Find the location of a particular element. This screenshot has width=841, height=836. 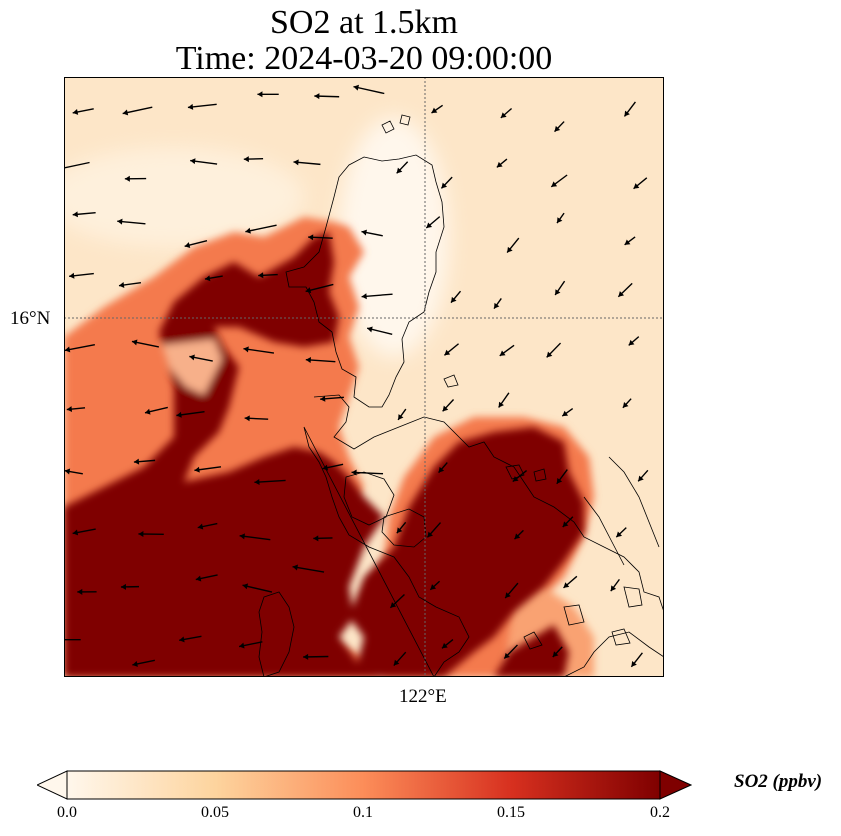

colorbar-gradient is located at coordinates (363, 785).